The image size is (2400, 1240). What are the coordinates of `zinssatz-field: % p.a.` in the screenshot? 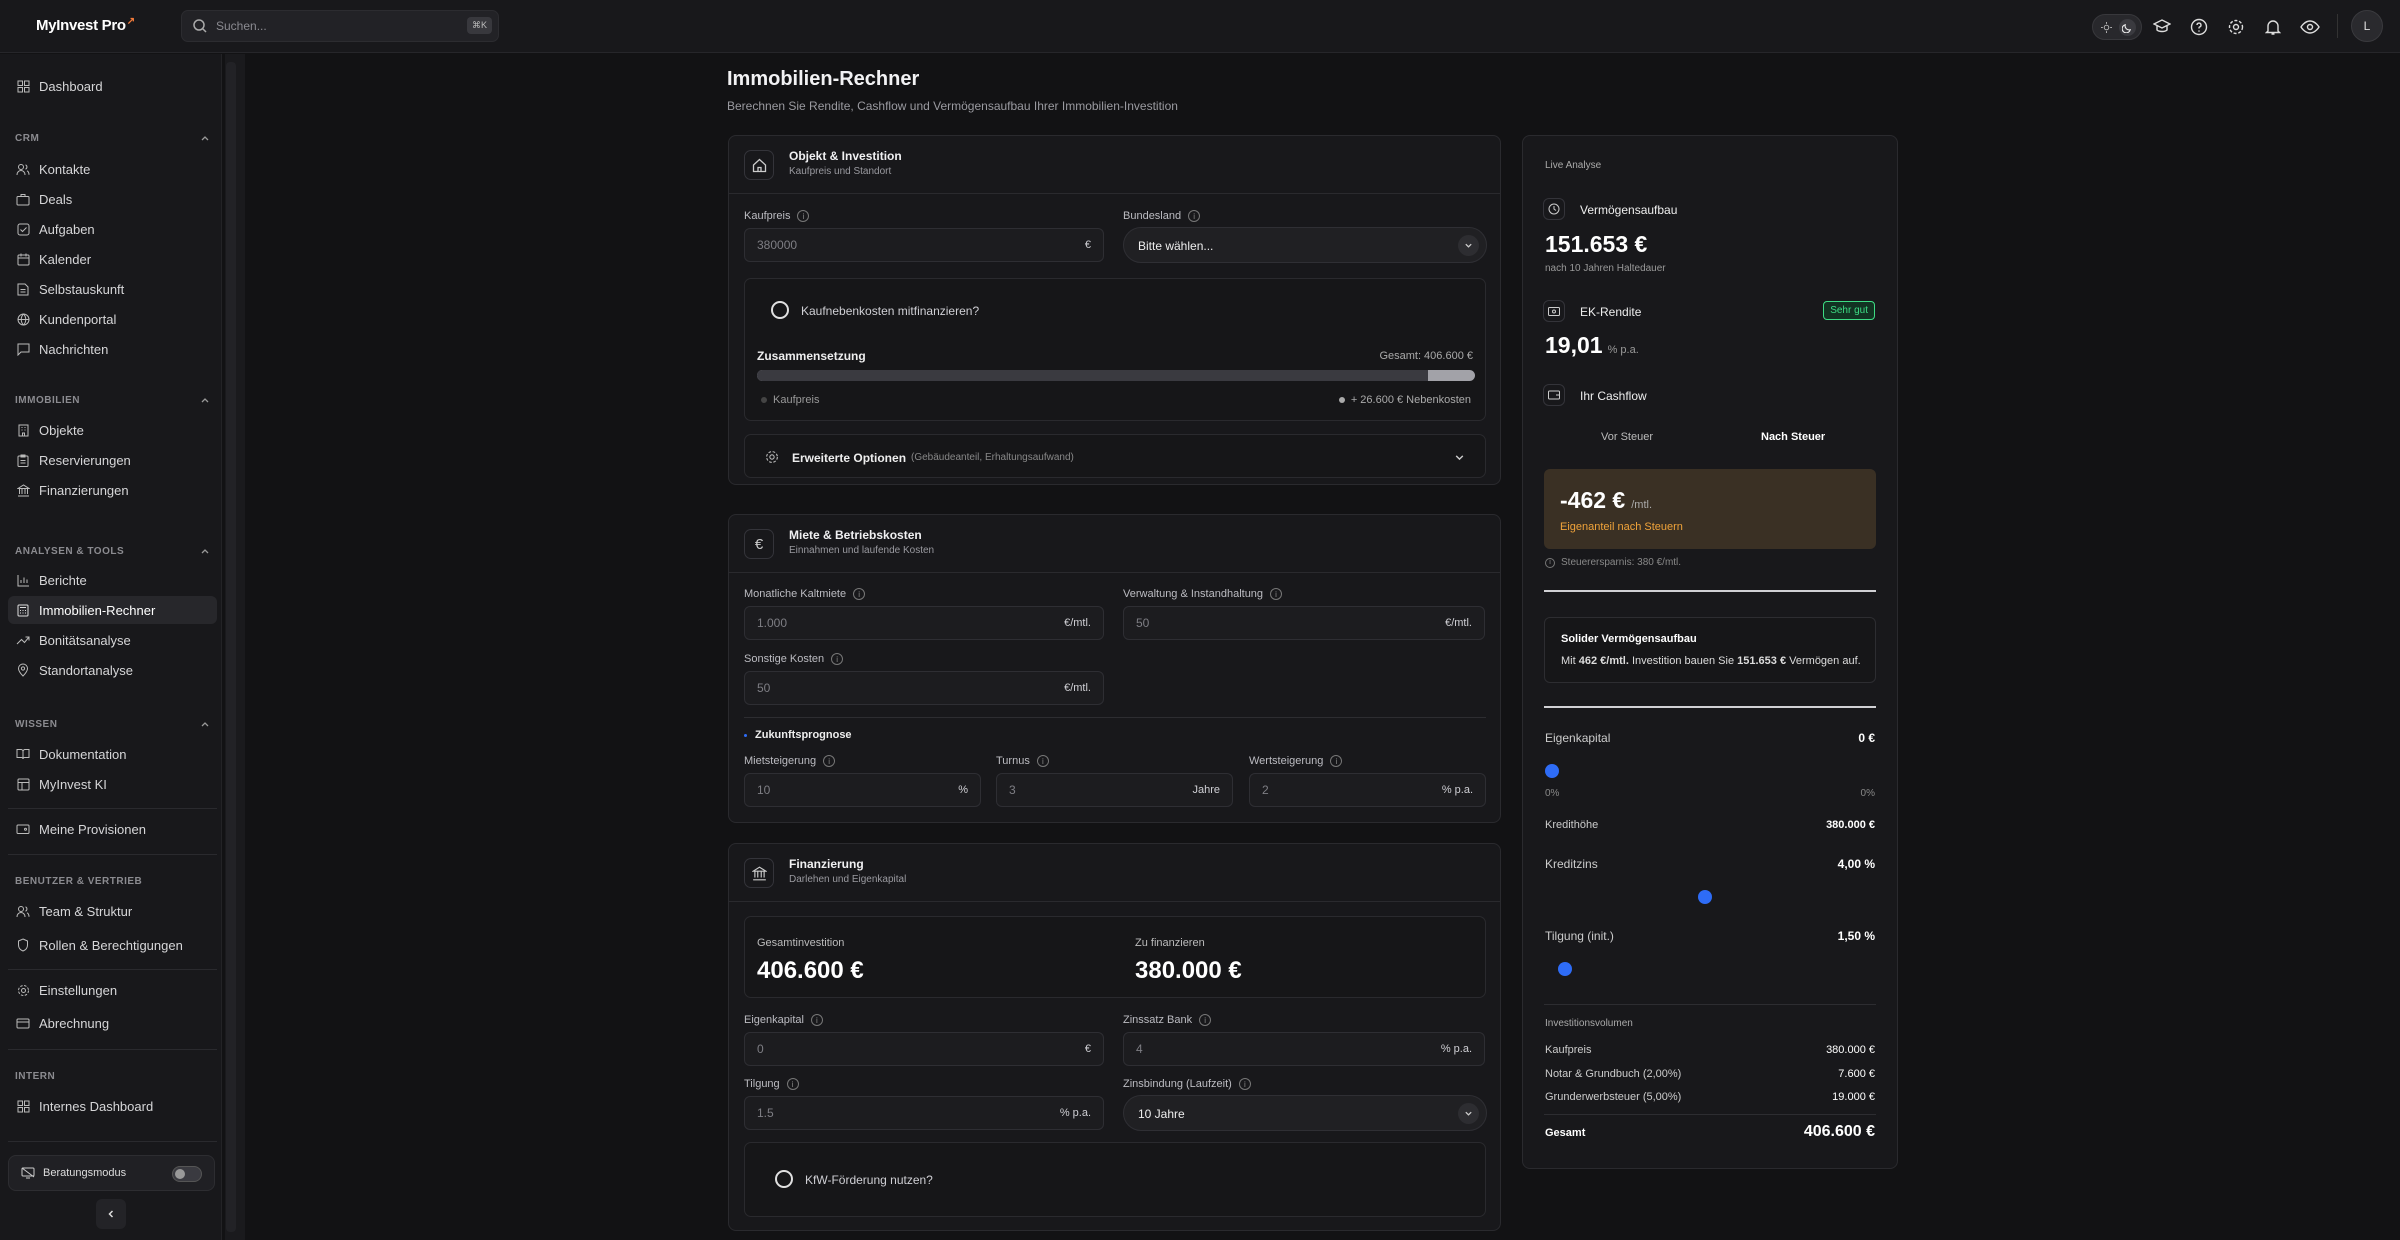 It's located at (1304, 1049).